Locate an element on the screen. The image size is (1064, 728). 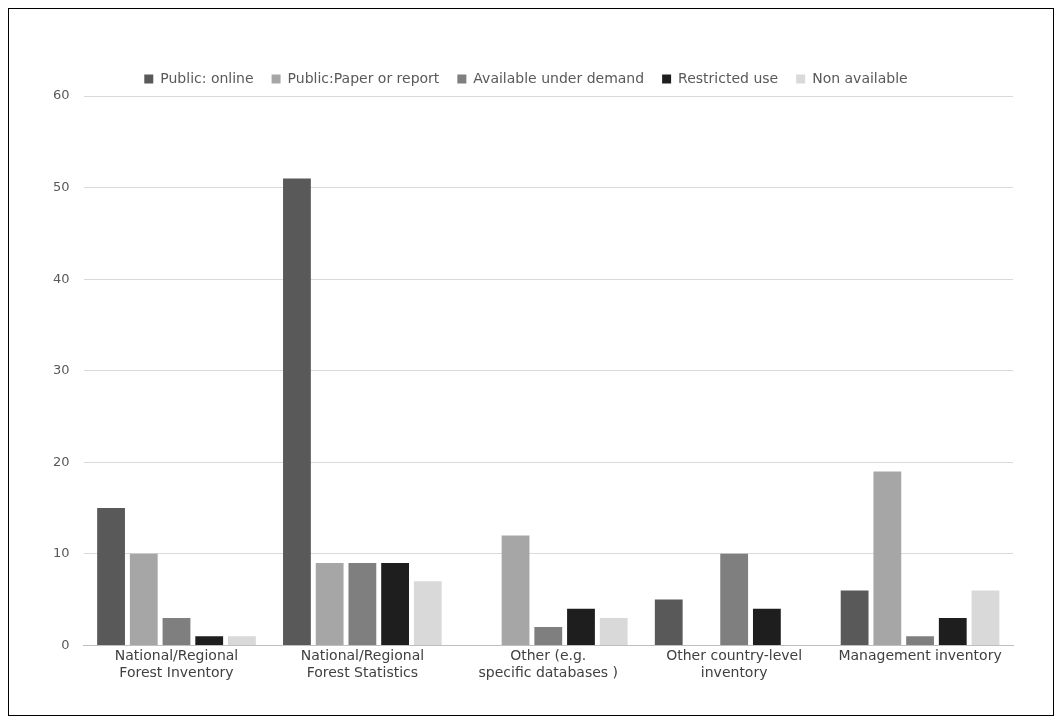
y-tick-label: 0 is located at coordinates (65, 644).